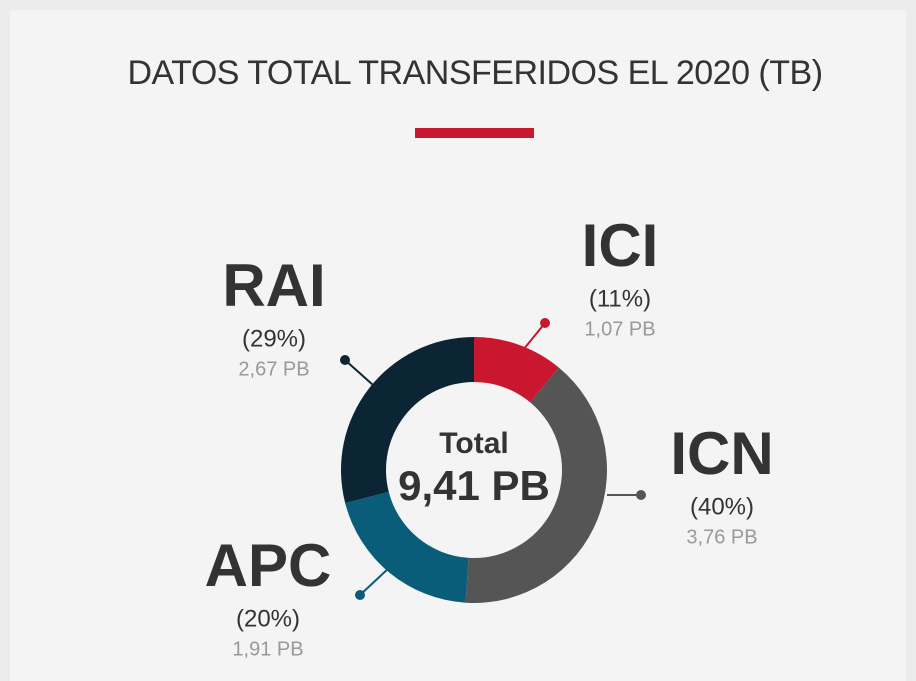 This screenshot has height=681, width=916. Describe the element at coordinates (273, 369) in the screenshot. I see `amount-label: 2,67 PB` at that location.